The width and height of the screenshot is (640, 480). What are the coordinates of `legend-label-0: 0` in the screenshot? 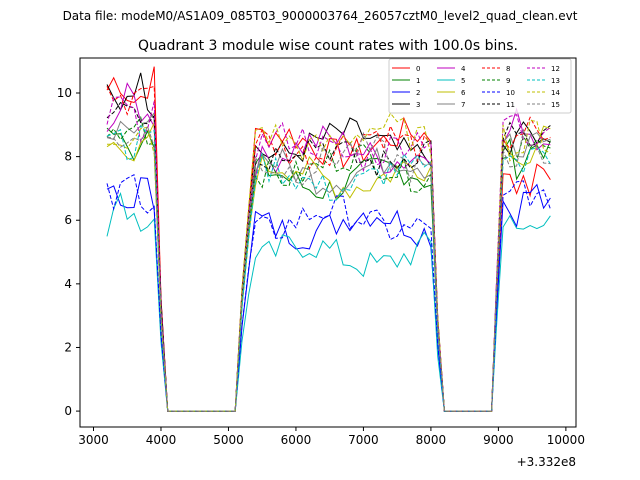 It's located at (418, 69).